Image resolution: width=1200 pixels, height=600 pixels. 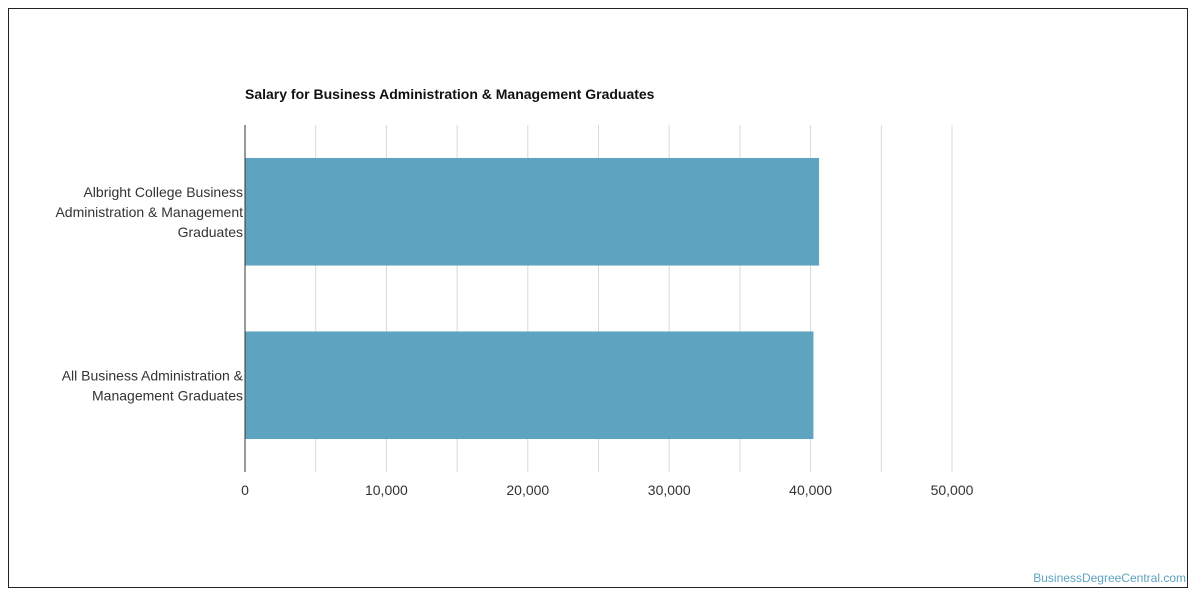 I want to click on x-tick-label-3: 30,000, so click(x=669, y=490).